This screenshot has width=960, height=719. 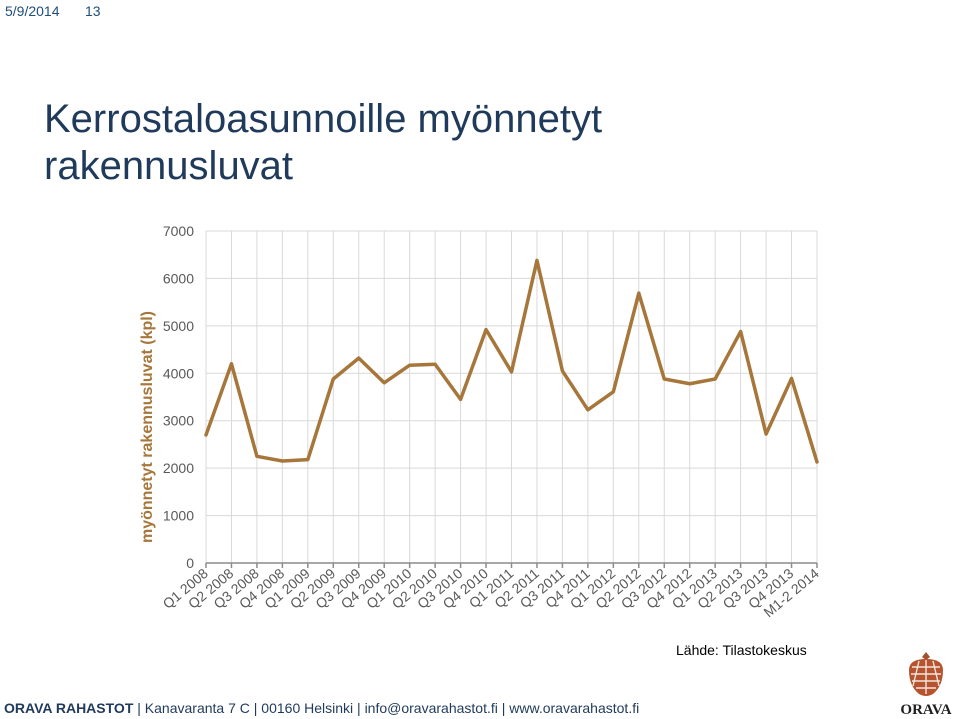 What do you see at coordinates (197, 708) in the screenshot?
I see `footer-address: Kanavaranta 7 C` at bounding box center [197, 708].